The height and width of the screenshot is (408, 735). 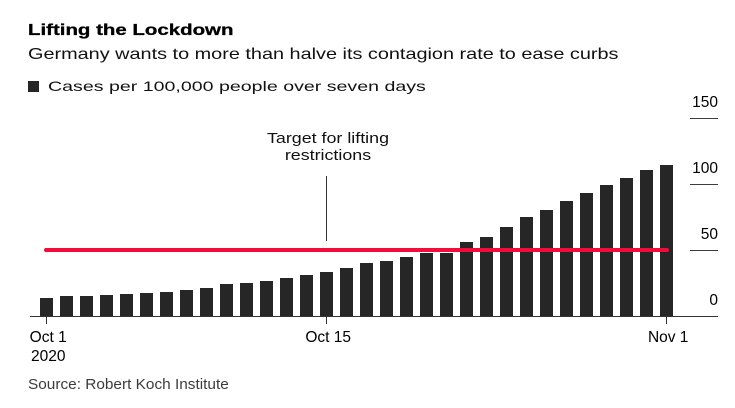 I want to click on chart-title: Lifting the Lockdown, so click(x=131, y=30).